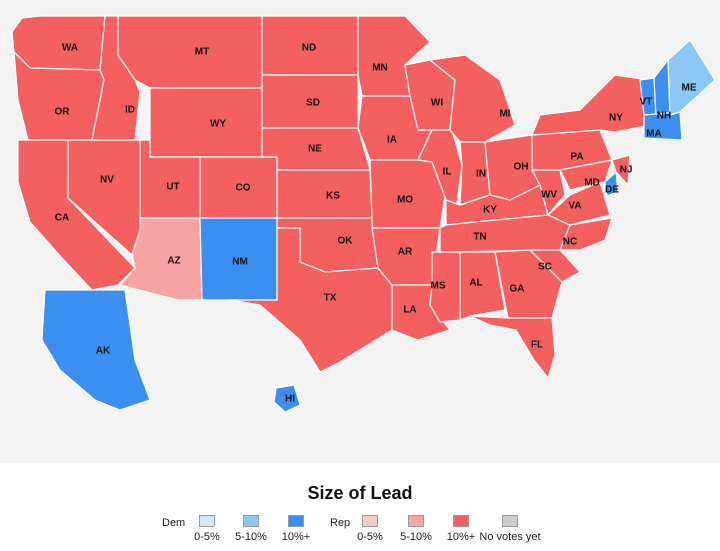  I want to click on state-label-ky: KY, so click(490, 210).